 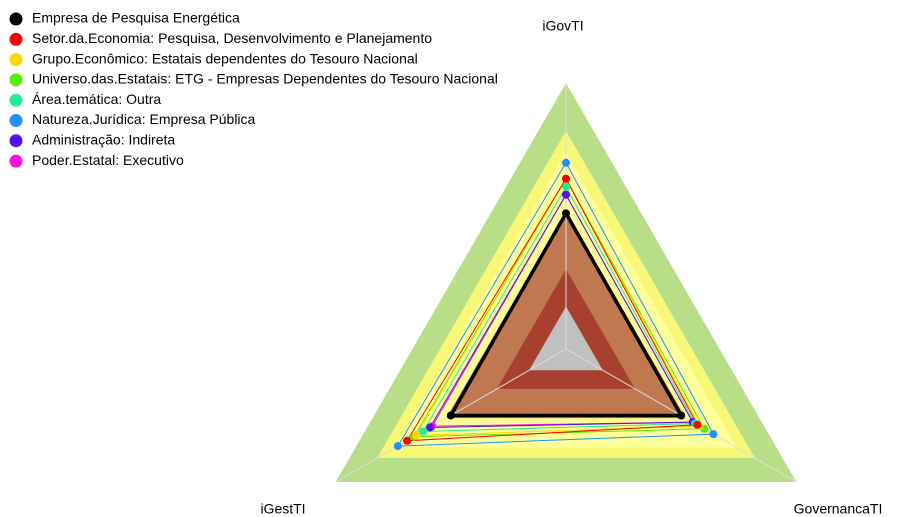 What do you see at coordinates (562, 26) in the screenshot?
I see `axis-label: iGovTI` at bounding box center [562, 26].